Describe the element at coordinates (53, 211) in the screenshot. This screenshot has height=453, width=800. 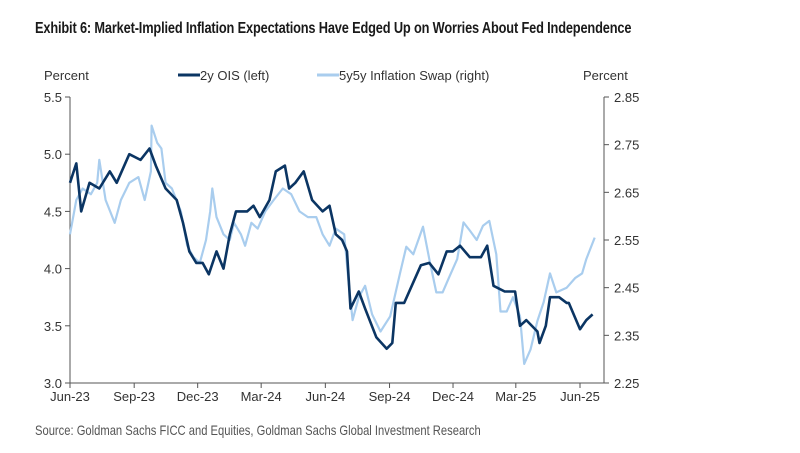
I see `left-tick-label: 4.5` at that location.